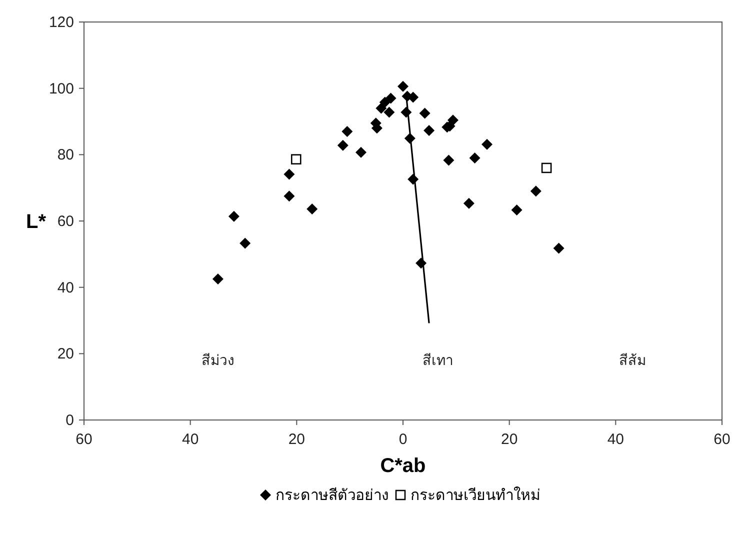  Describe the element at coordinates (332, 495) in the screenshot. I see `legend-label: กระดาษสีตัวอย่าง` at that location.